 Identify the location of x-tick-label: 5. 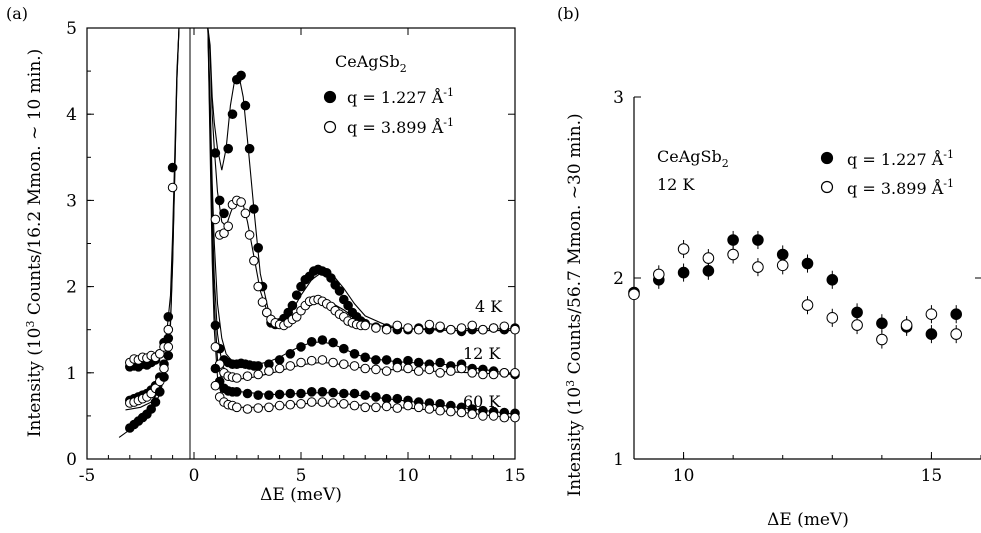
(301, 476).